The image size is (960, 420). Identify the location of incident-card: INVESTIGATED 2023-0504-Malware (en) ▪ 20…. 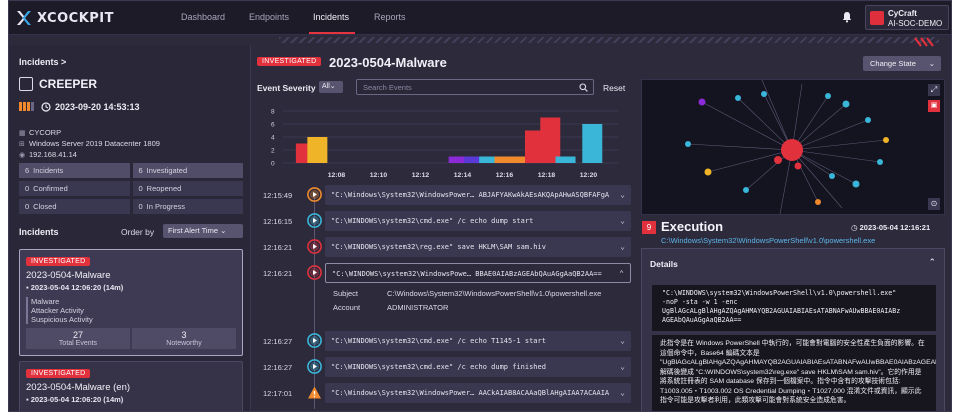
(131, 386).